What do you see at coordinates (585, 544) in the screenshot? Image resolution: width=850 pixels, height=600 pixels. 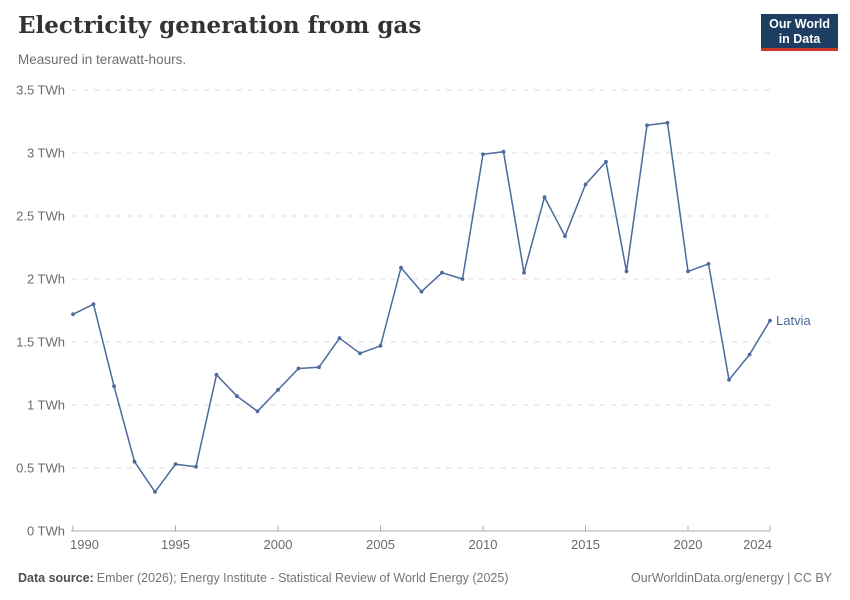 I see `x-axis-tick-label: 2015` at bounding box center [585, 544].